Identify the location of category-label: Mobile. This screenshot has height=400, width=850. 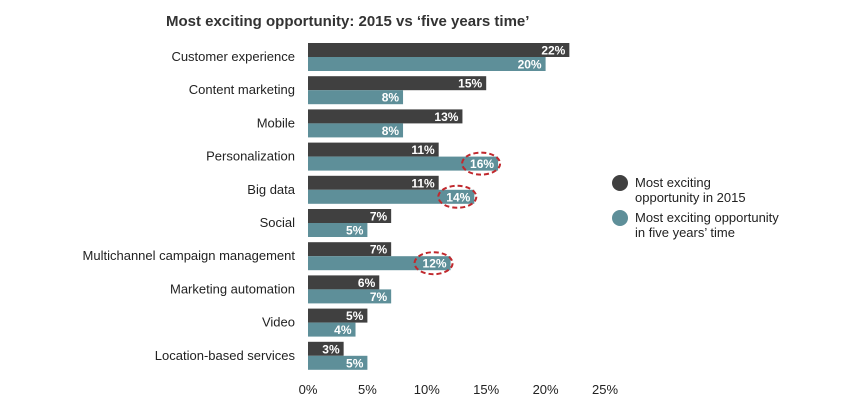
(276, 122).